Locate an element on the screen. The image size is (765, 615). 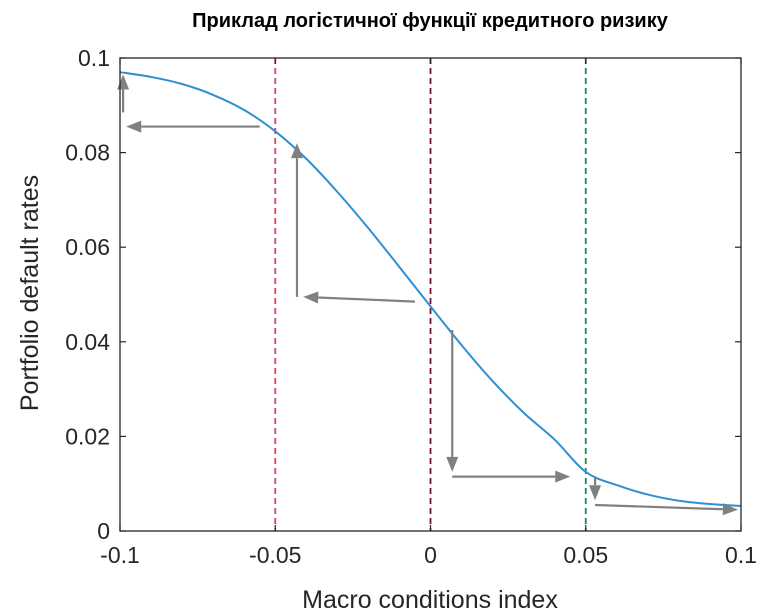
x-tick-label: 0.1 is located at coordinates (741, 555).